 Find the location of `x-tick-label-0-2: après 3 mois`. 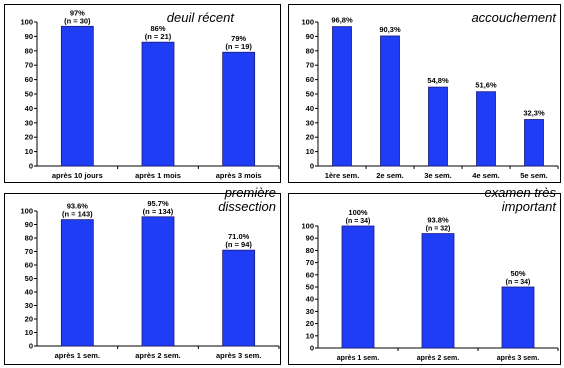

x-tick-label-0-2: après 3 mois is located at coordinates (239, 175).